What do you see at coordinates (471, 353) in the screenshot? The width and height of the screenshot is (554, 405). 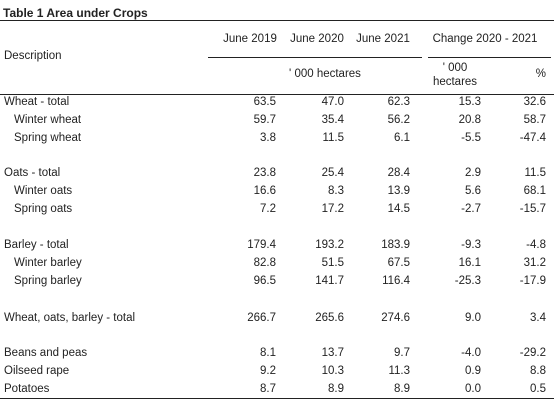 I see `cell-change-hectares: -4.0` at bounding box center [471, 353].